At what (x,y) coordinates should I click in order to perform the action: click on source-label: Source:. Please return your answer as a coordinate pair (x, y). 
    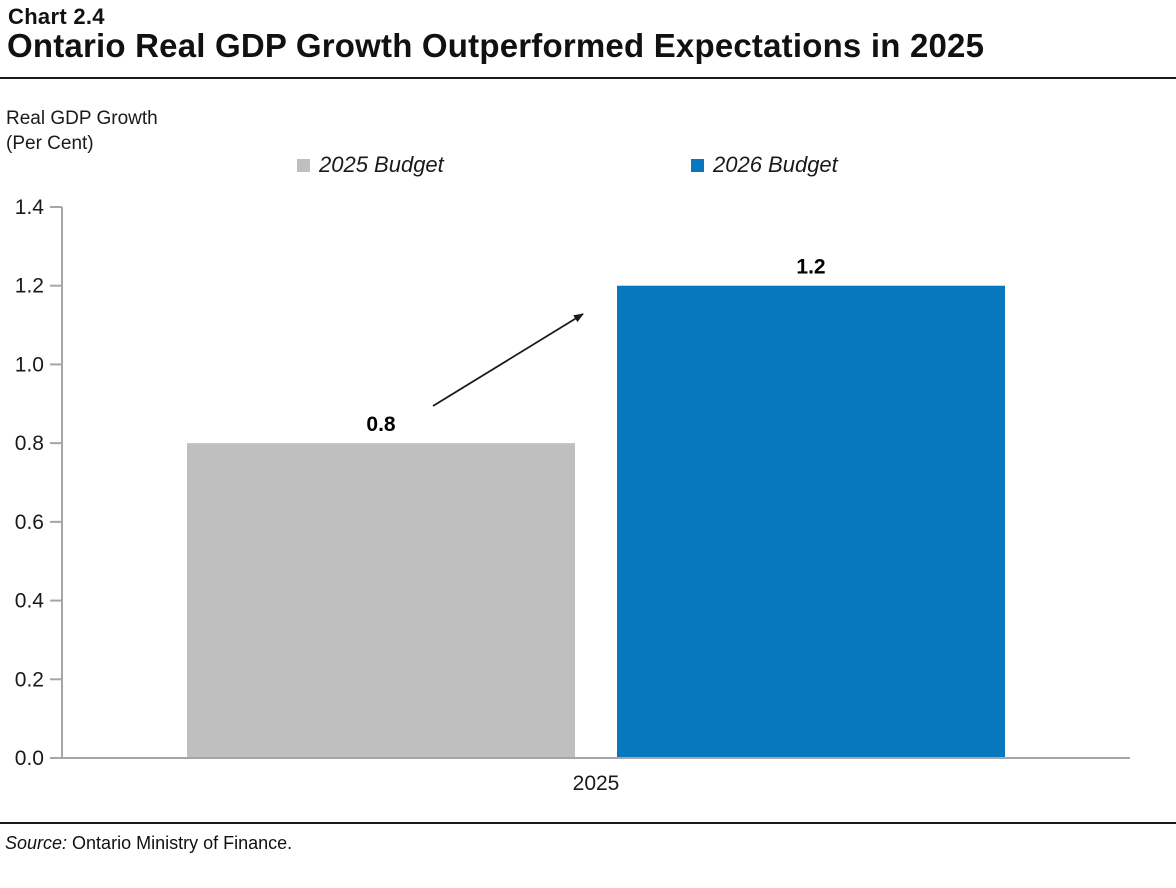
    Looking at the image, I should click on (36, 843).